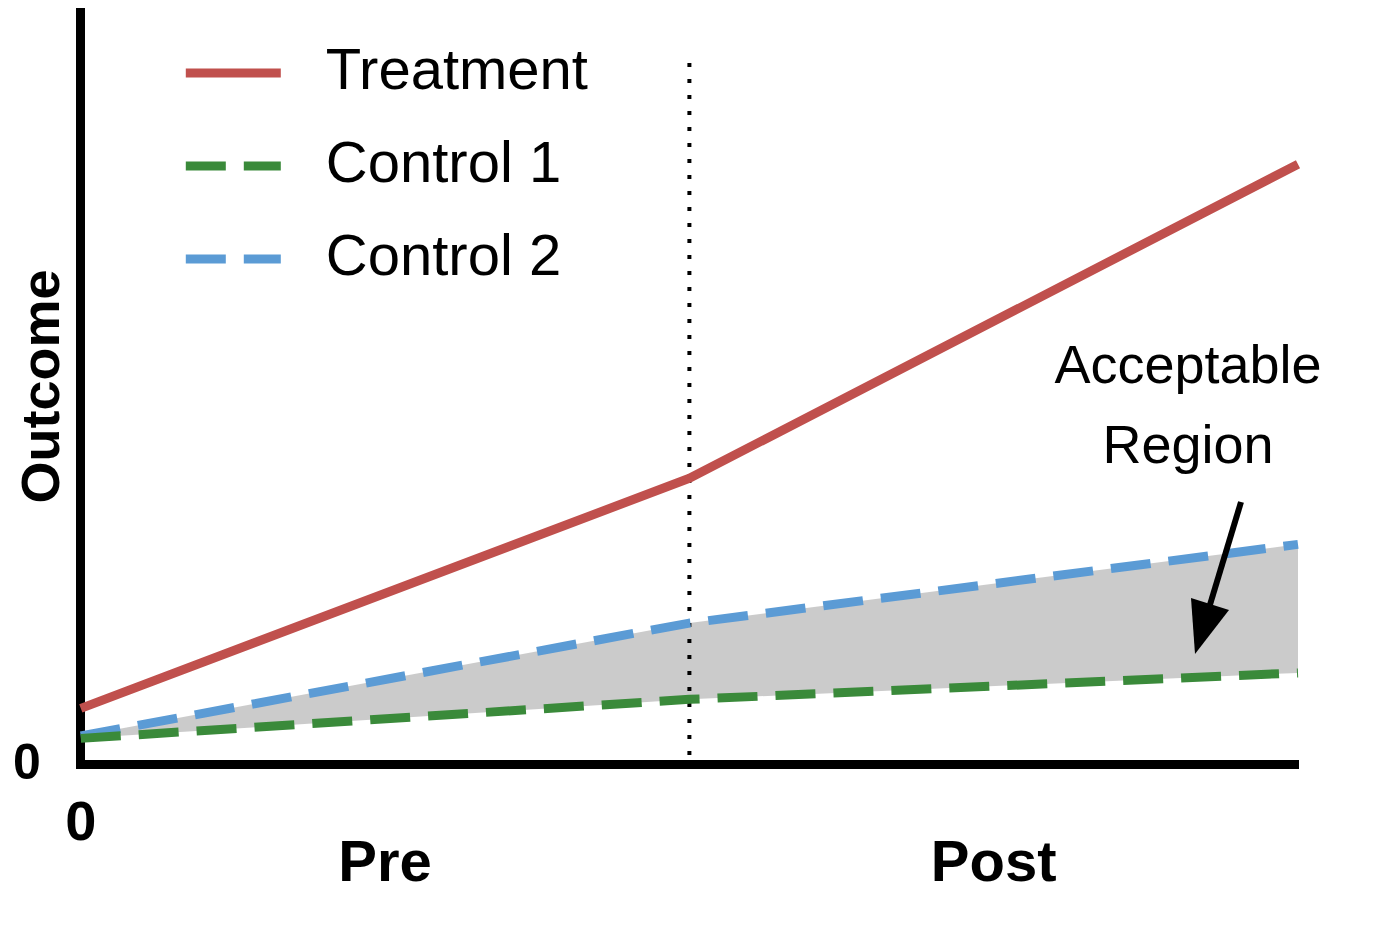 The width and height of the screenshot is (1378, 950). What do you see at coordinates (385, 860) in the screenshot?
I see `text: Pre` at bounding box center [385, 860].